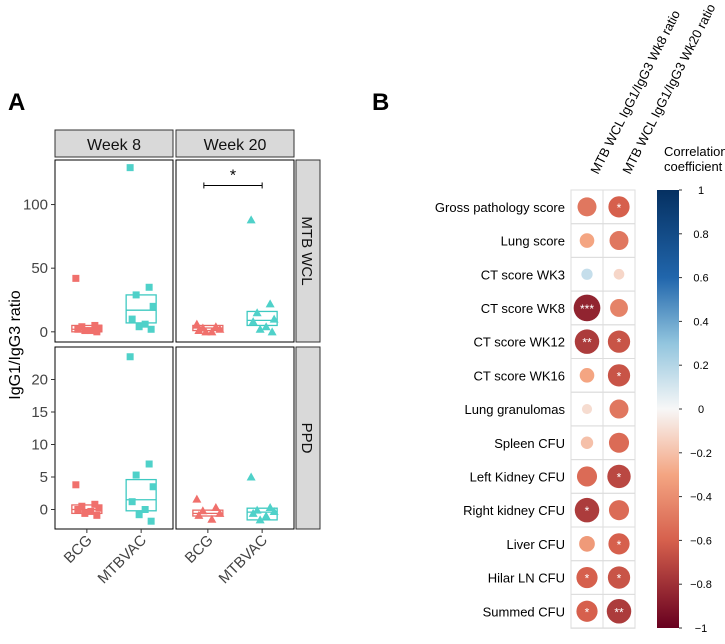  What do you see at coordinates (114, 438) in the screenshot?
I see `plot-frame-wk8-ppd` at bounding box center [114, 438].